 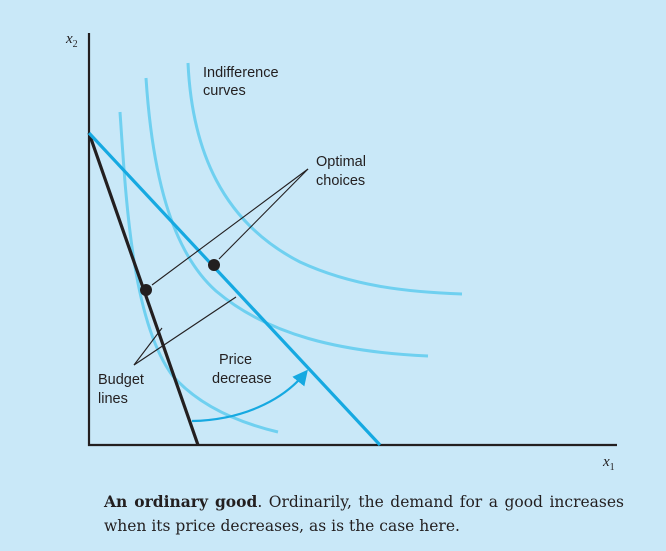 I want to click on x-axis-label: x1, so click(x=608, y=462).